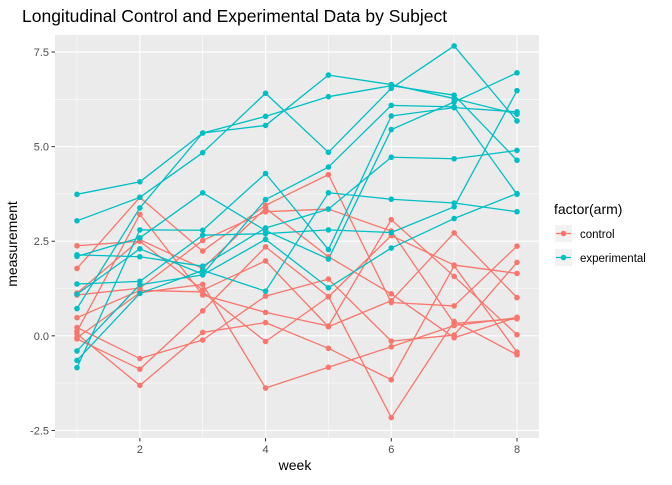  I want to click on legend-title: factor(arm), so click(588, 209).